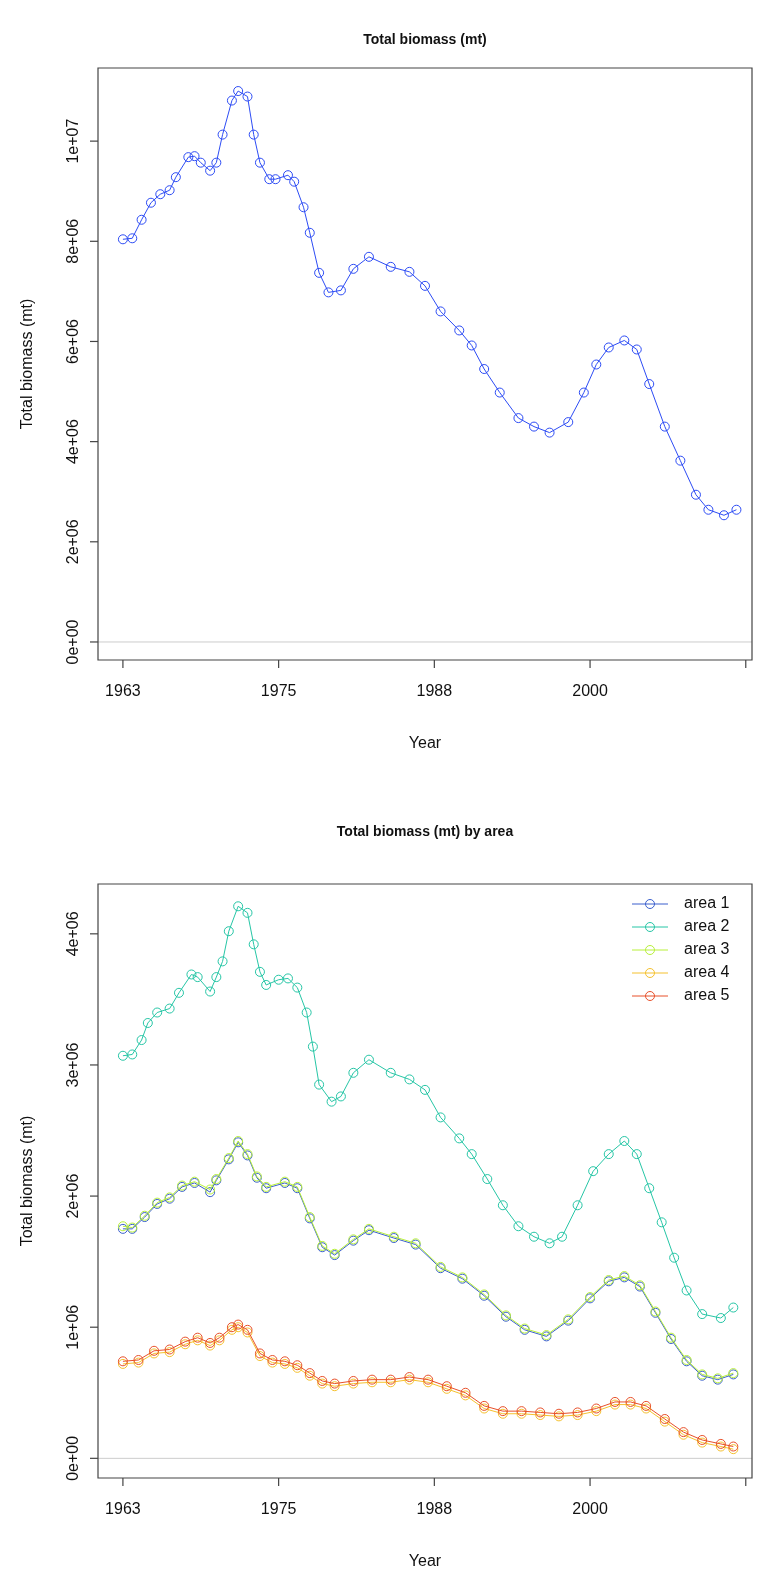  What do you see at coordinates (73, 241) in the screenshot?
I see `y-tick-label: 8e+06` at bounding box center [73, 241].